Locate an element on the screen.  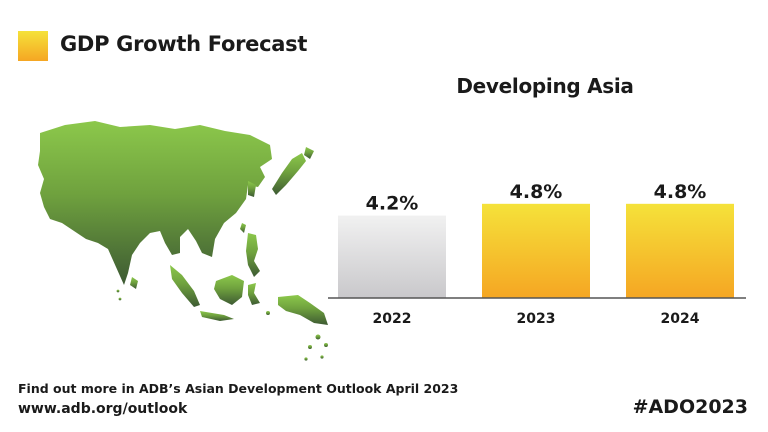
x-tick-label-2023: 2023 is located at coordinates (536, 319).